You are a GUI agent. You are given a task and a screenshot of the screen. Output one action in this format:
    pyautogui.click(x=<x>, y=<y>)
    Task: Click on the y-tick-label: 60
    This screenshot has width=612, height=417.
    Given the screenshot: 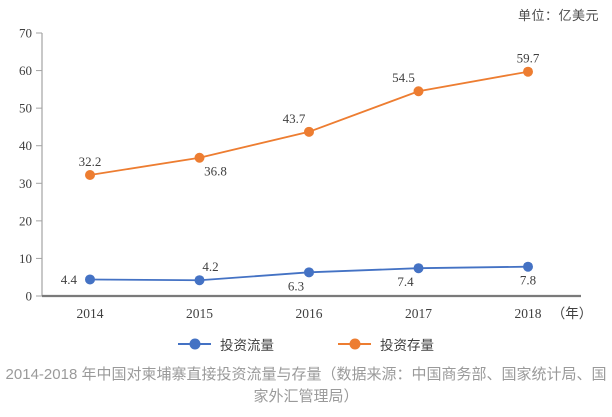 What is the action you would take?
    pyautogui.click(x=25, y=70)
    